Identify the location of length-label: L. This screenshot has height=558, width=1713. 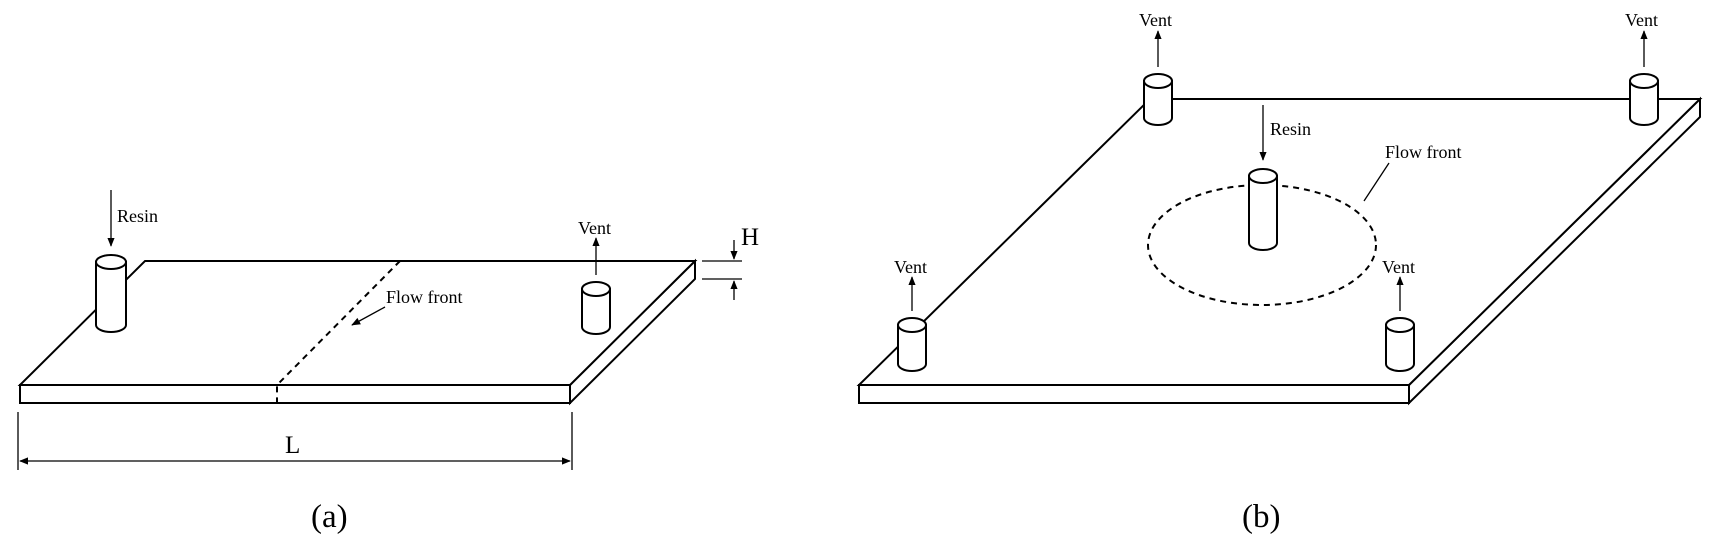
(292, 445).